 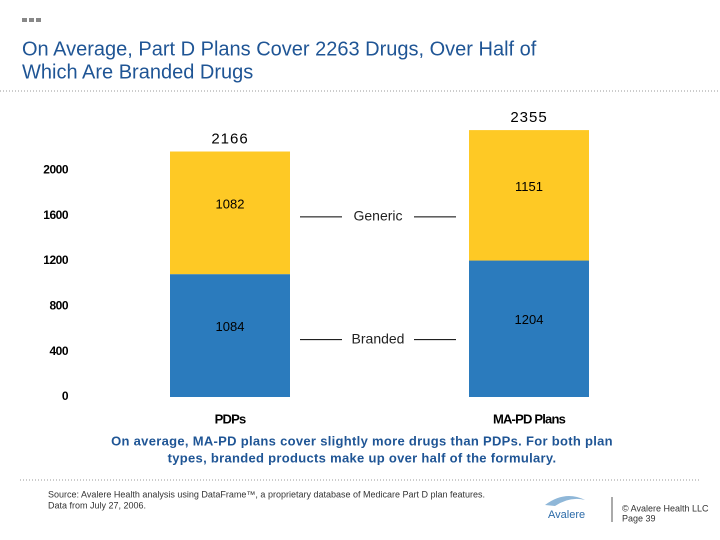 What do you see at coordinates (56, 260) in the screenshot?
I see `y-tick-label: 1200` at bounding box center [56, 260].